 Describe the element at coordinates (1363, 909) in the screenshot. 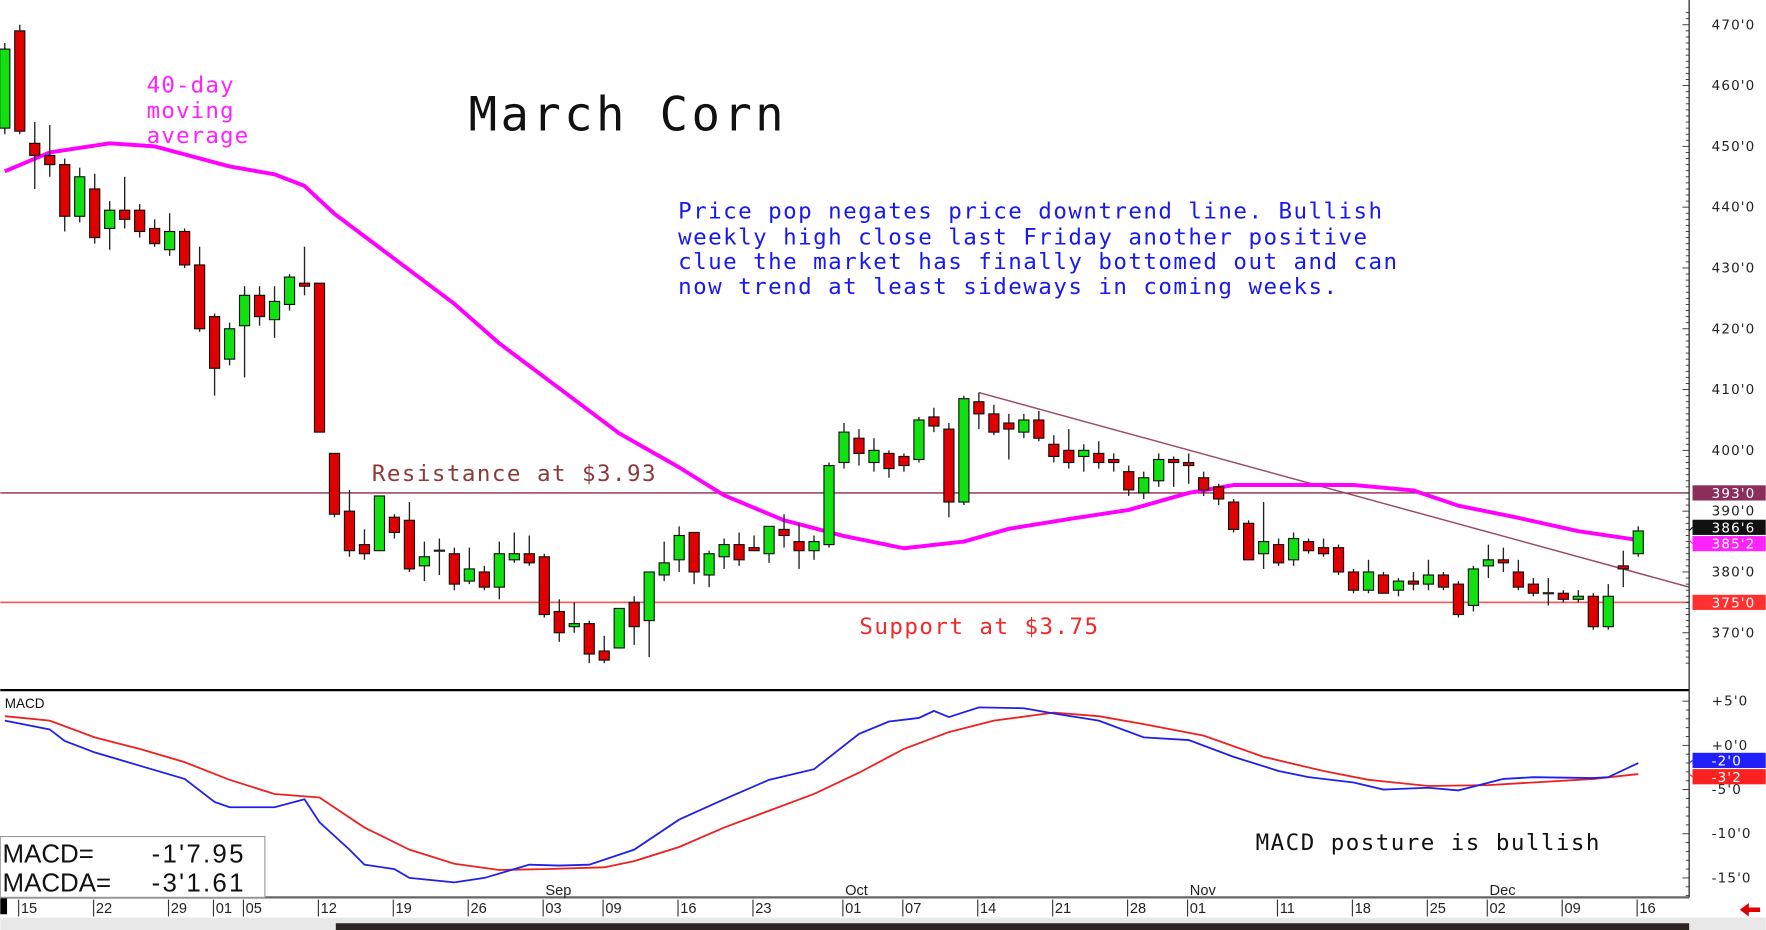

I see `date-tick-label: 18` at that location.